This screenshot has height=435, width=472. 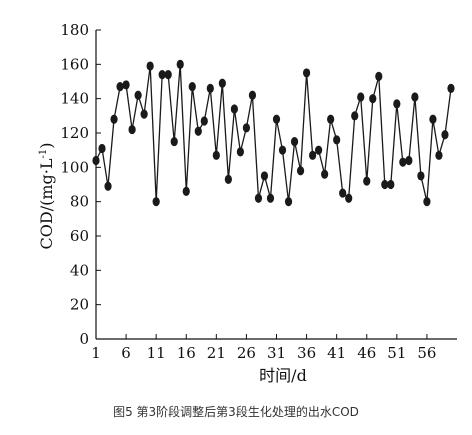 What do you see at coordinates (74, 30) in the screenshot?
I see `y-tick-label: 180` at bounding box center [74, 30].